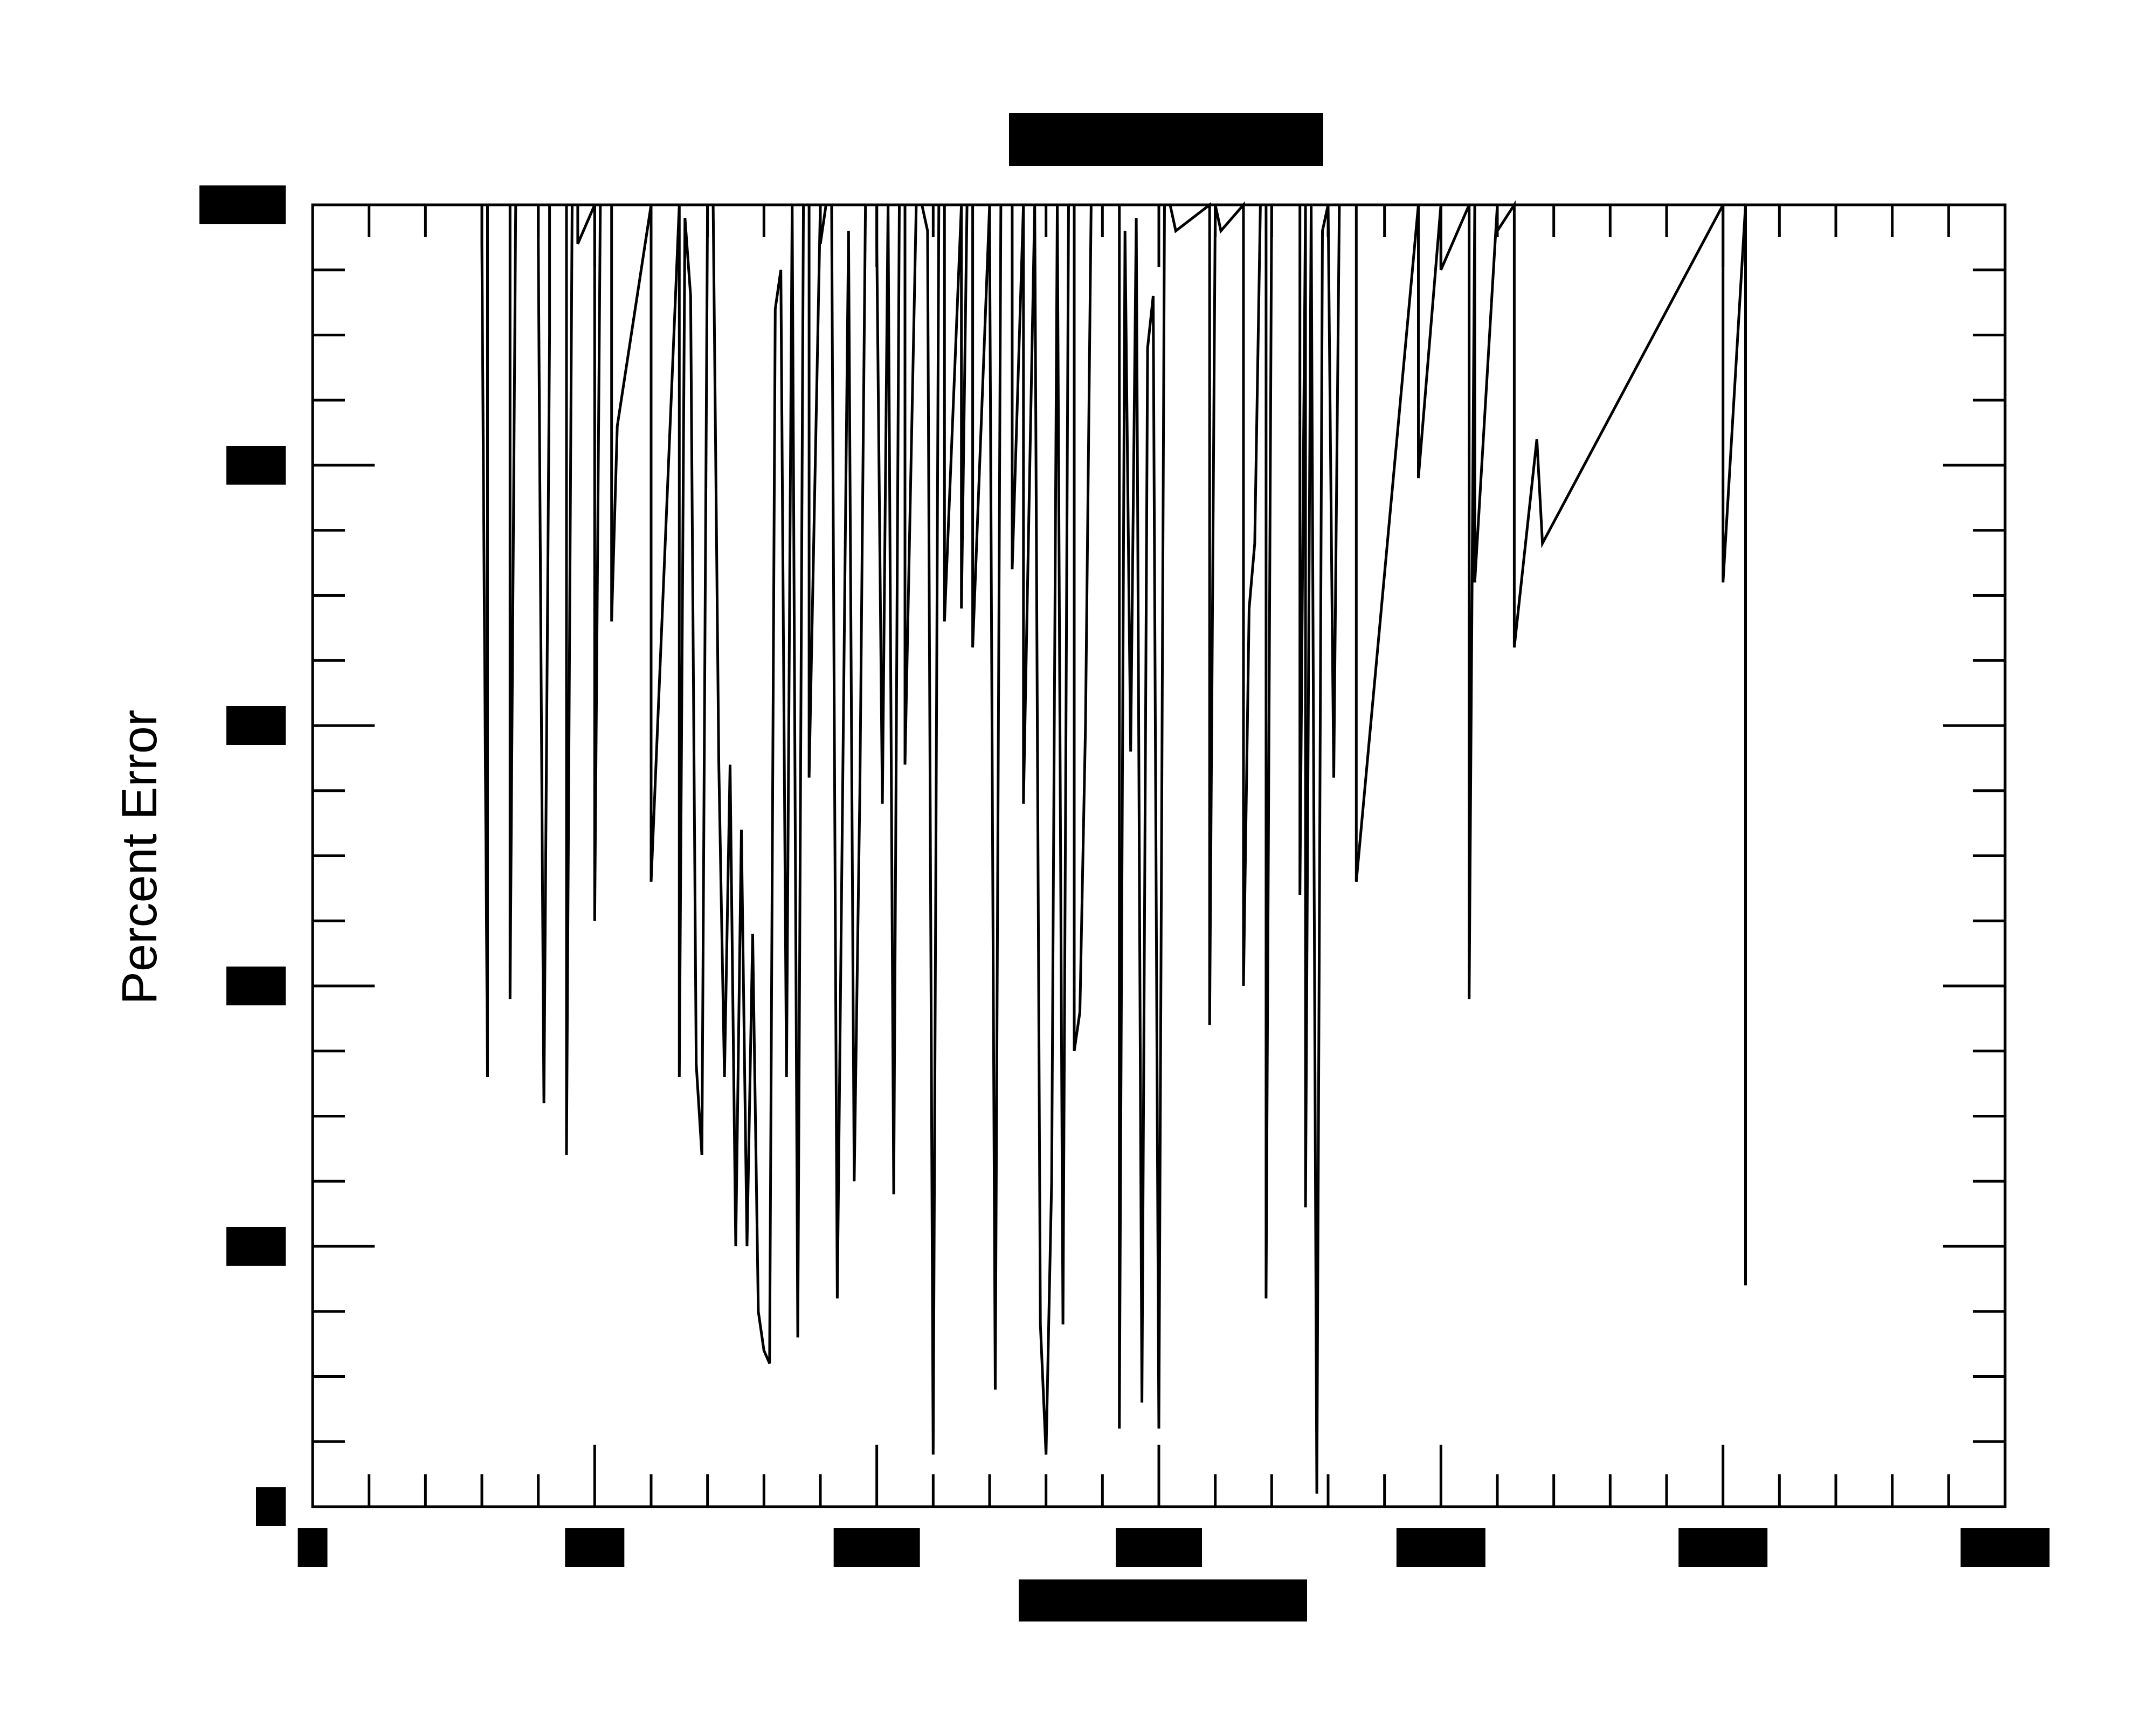 This screenshot has width=2156, height=1725. I want to click on y-axis-label: Percent Error, so click(139, 856).